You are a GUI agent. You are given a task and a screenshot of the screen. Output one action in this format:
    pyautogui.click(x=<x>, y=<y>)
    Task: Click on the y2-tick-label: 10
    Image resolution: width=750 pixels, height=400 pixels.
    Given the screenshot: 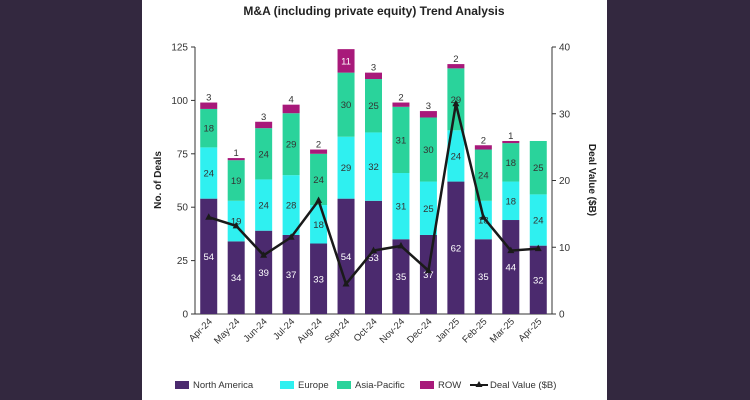 What is the action you would take?
    pyautogui.click(x=565, y=248)
    